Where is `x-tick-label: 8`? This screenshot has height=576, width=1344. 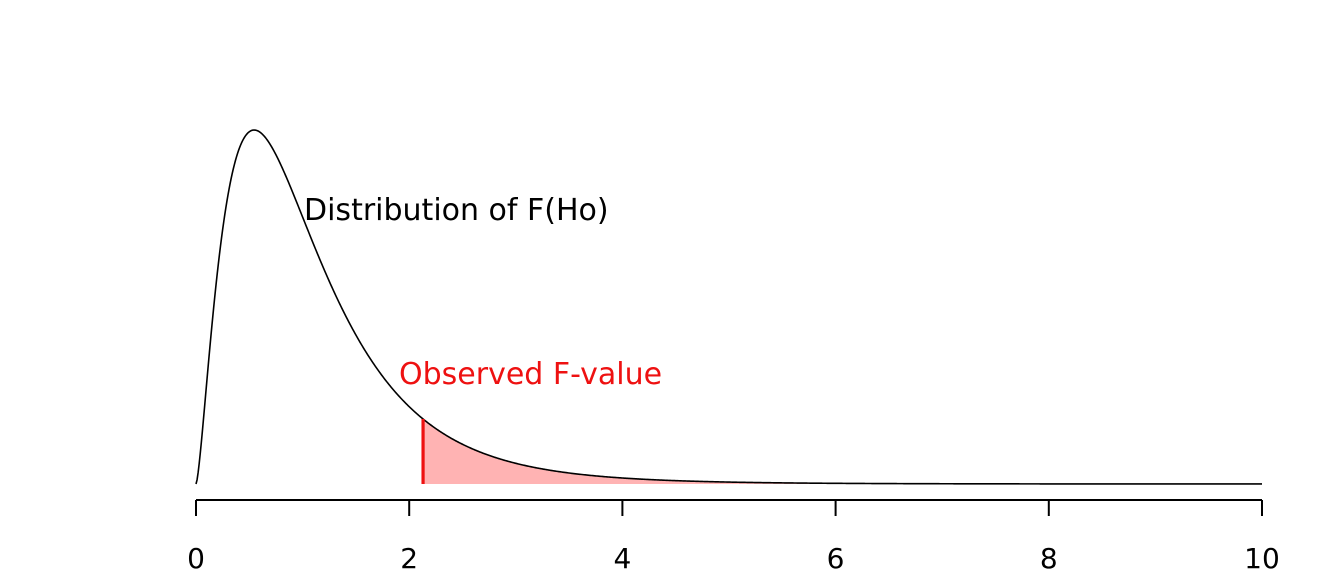
x-tick-label: 8 is located at coordinates (1049, 558).